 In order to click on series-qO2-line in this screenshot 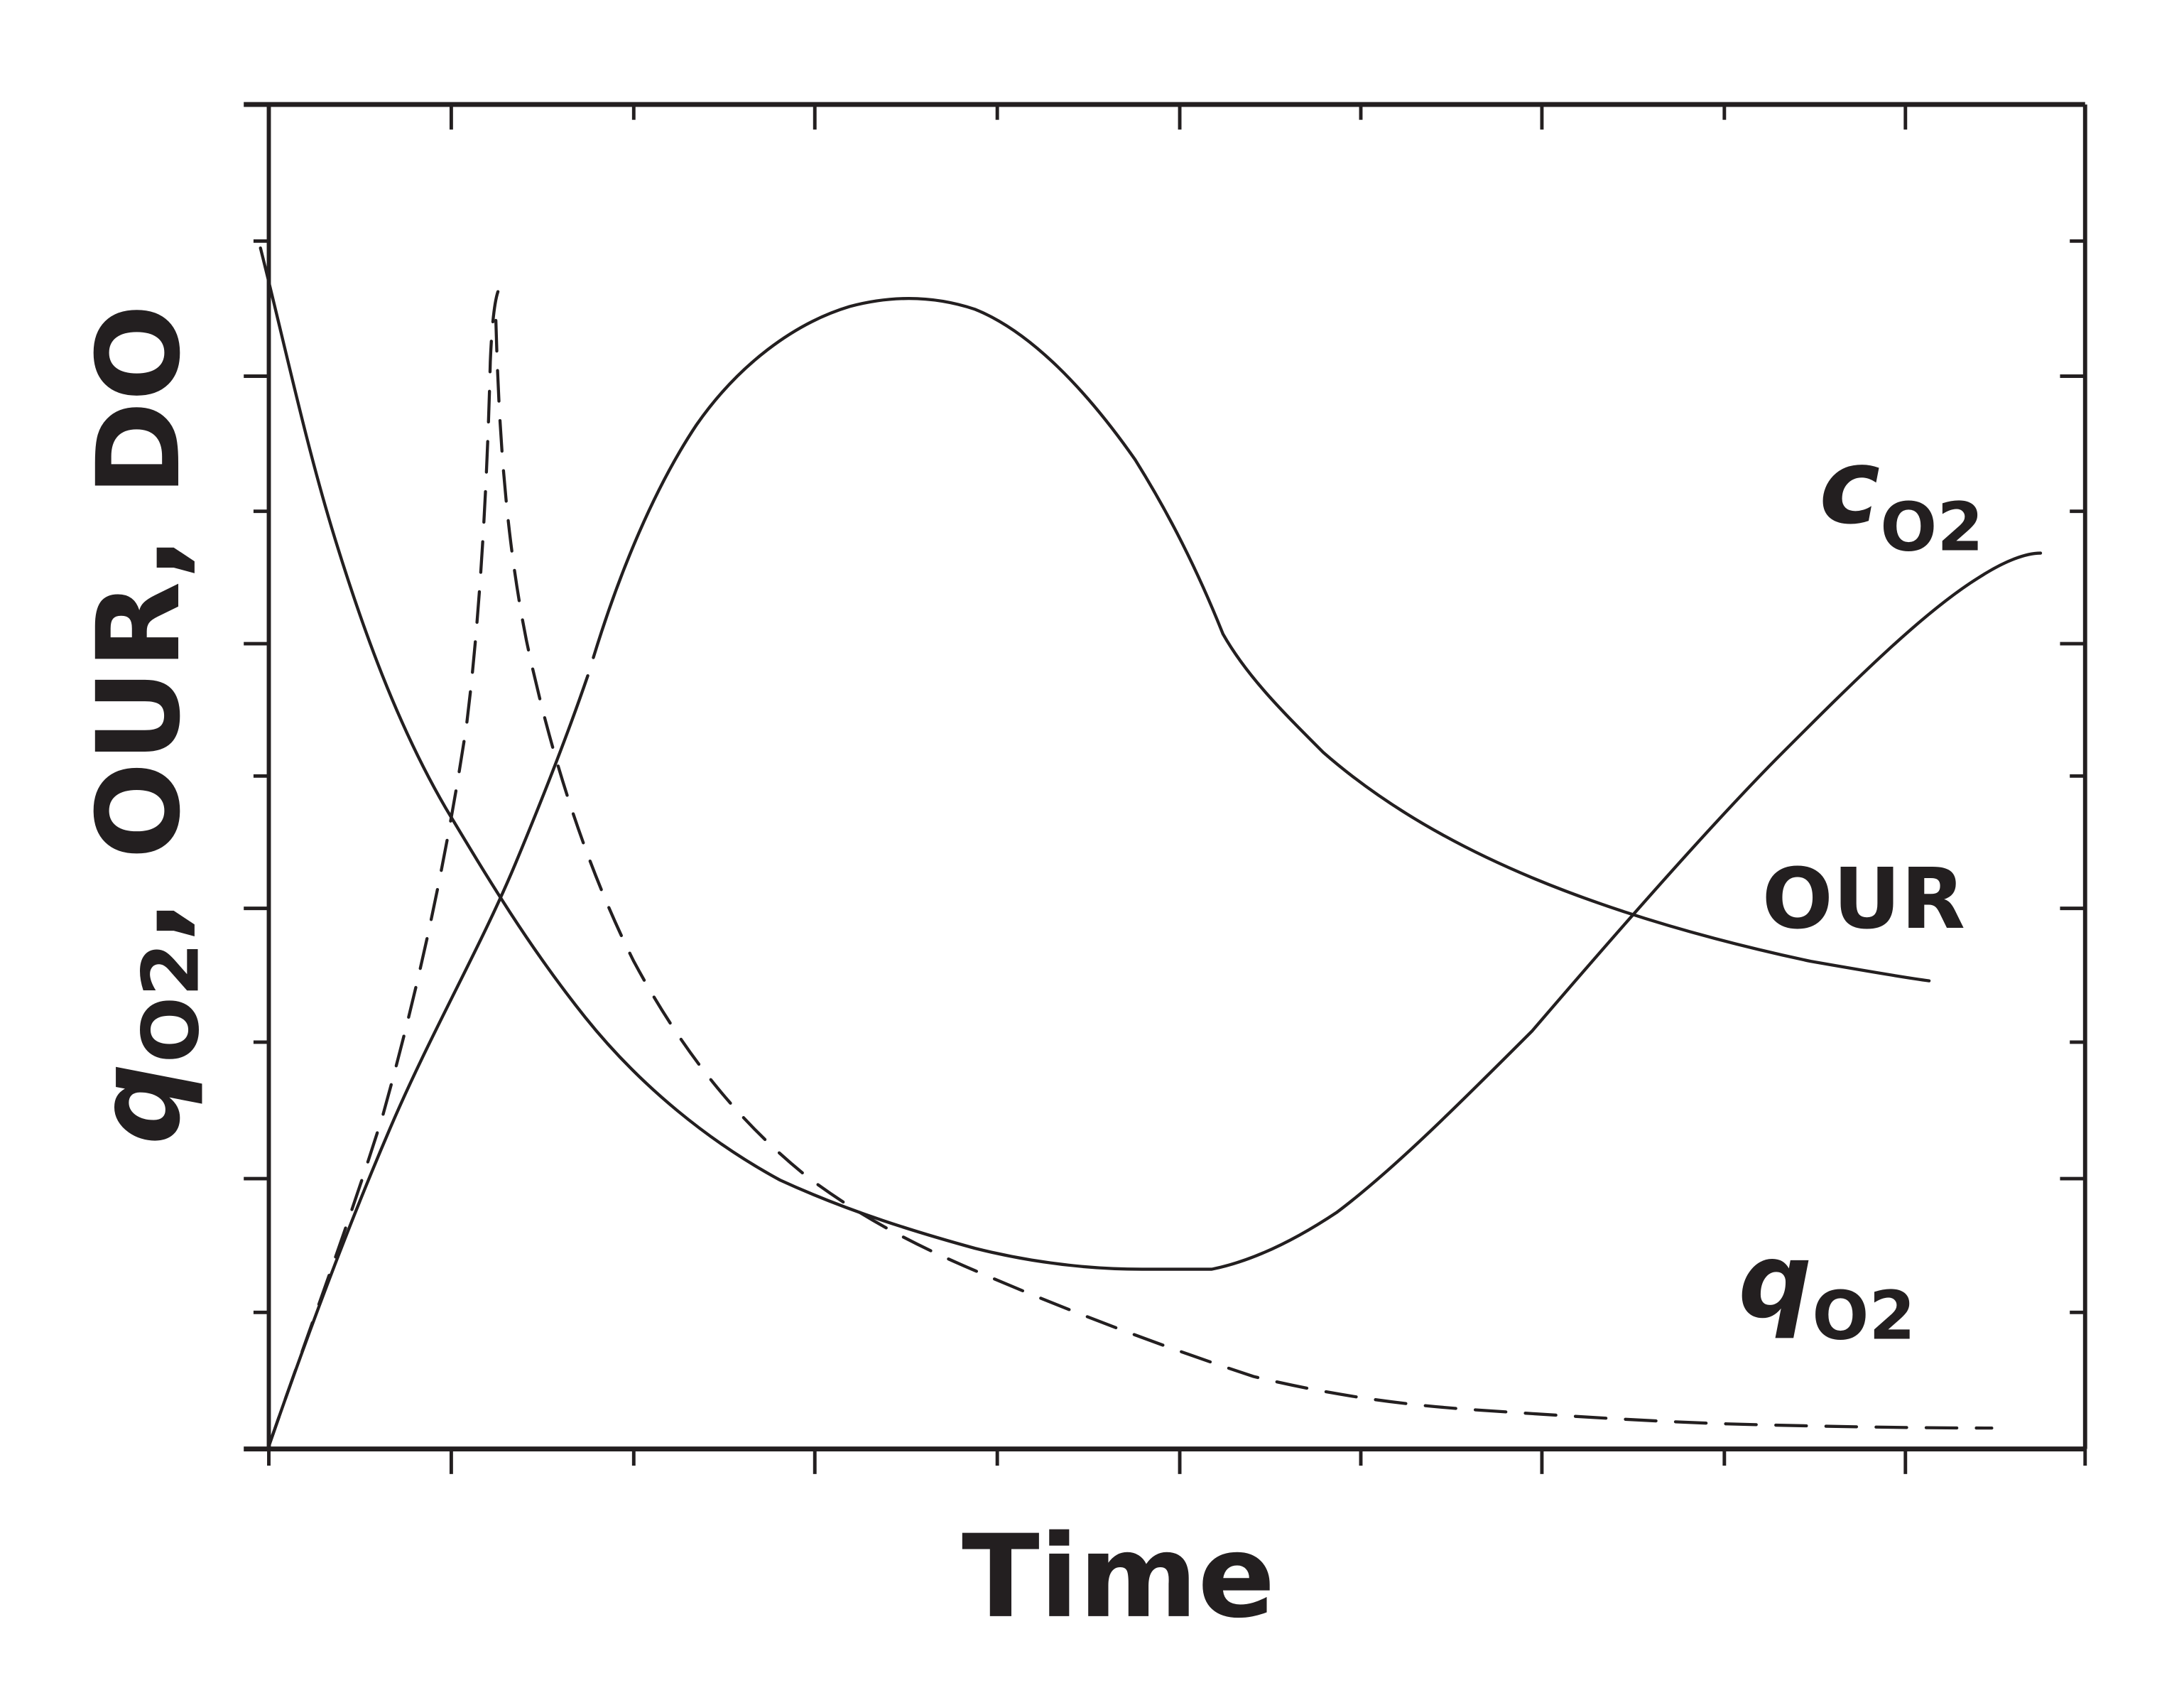, I will do `click(384, 868)`.